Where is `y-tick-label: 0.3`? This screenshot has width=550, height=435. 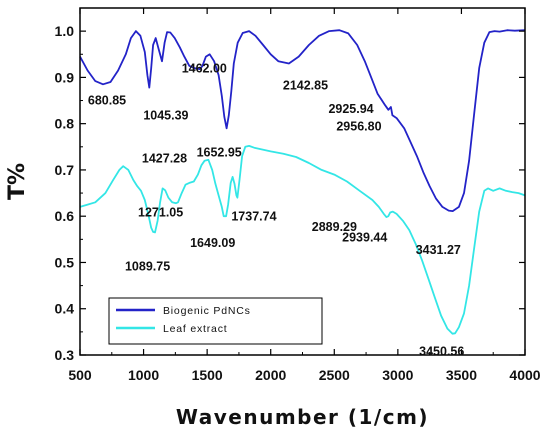
y-tick-label: 0.3 is located at coordinates (65, 355).